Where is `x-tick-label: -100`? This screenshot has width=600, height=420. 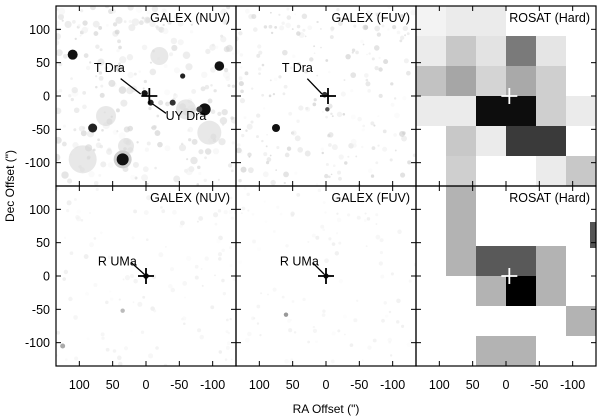 x-tick-label: -100 is located at coordinates (212, 385).